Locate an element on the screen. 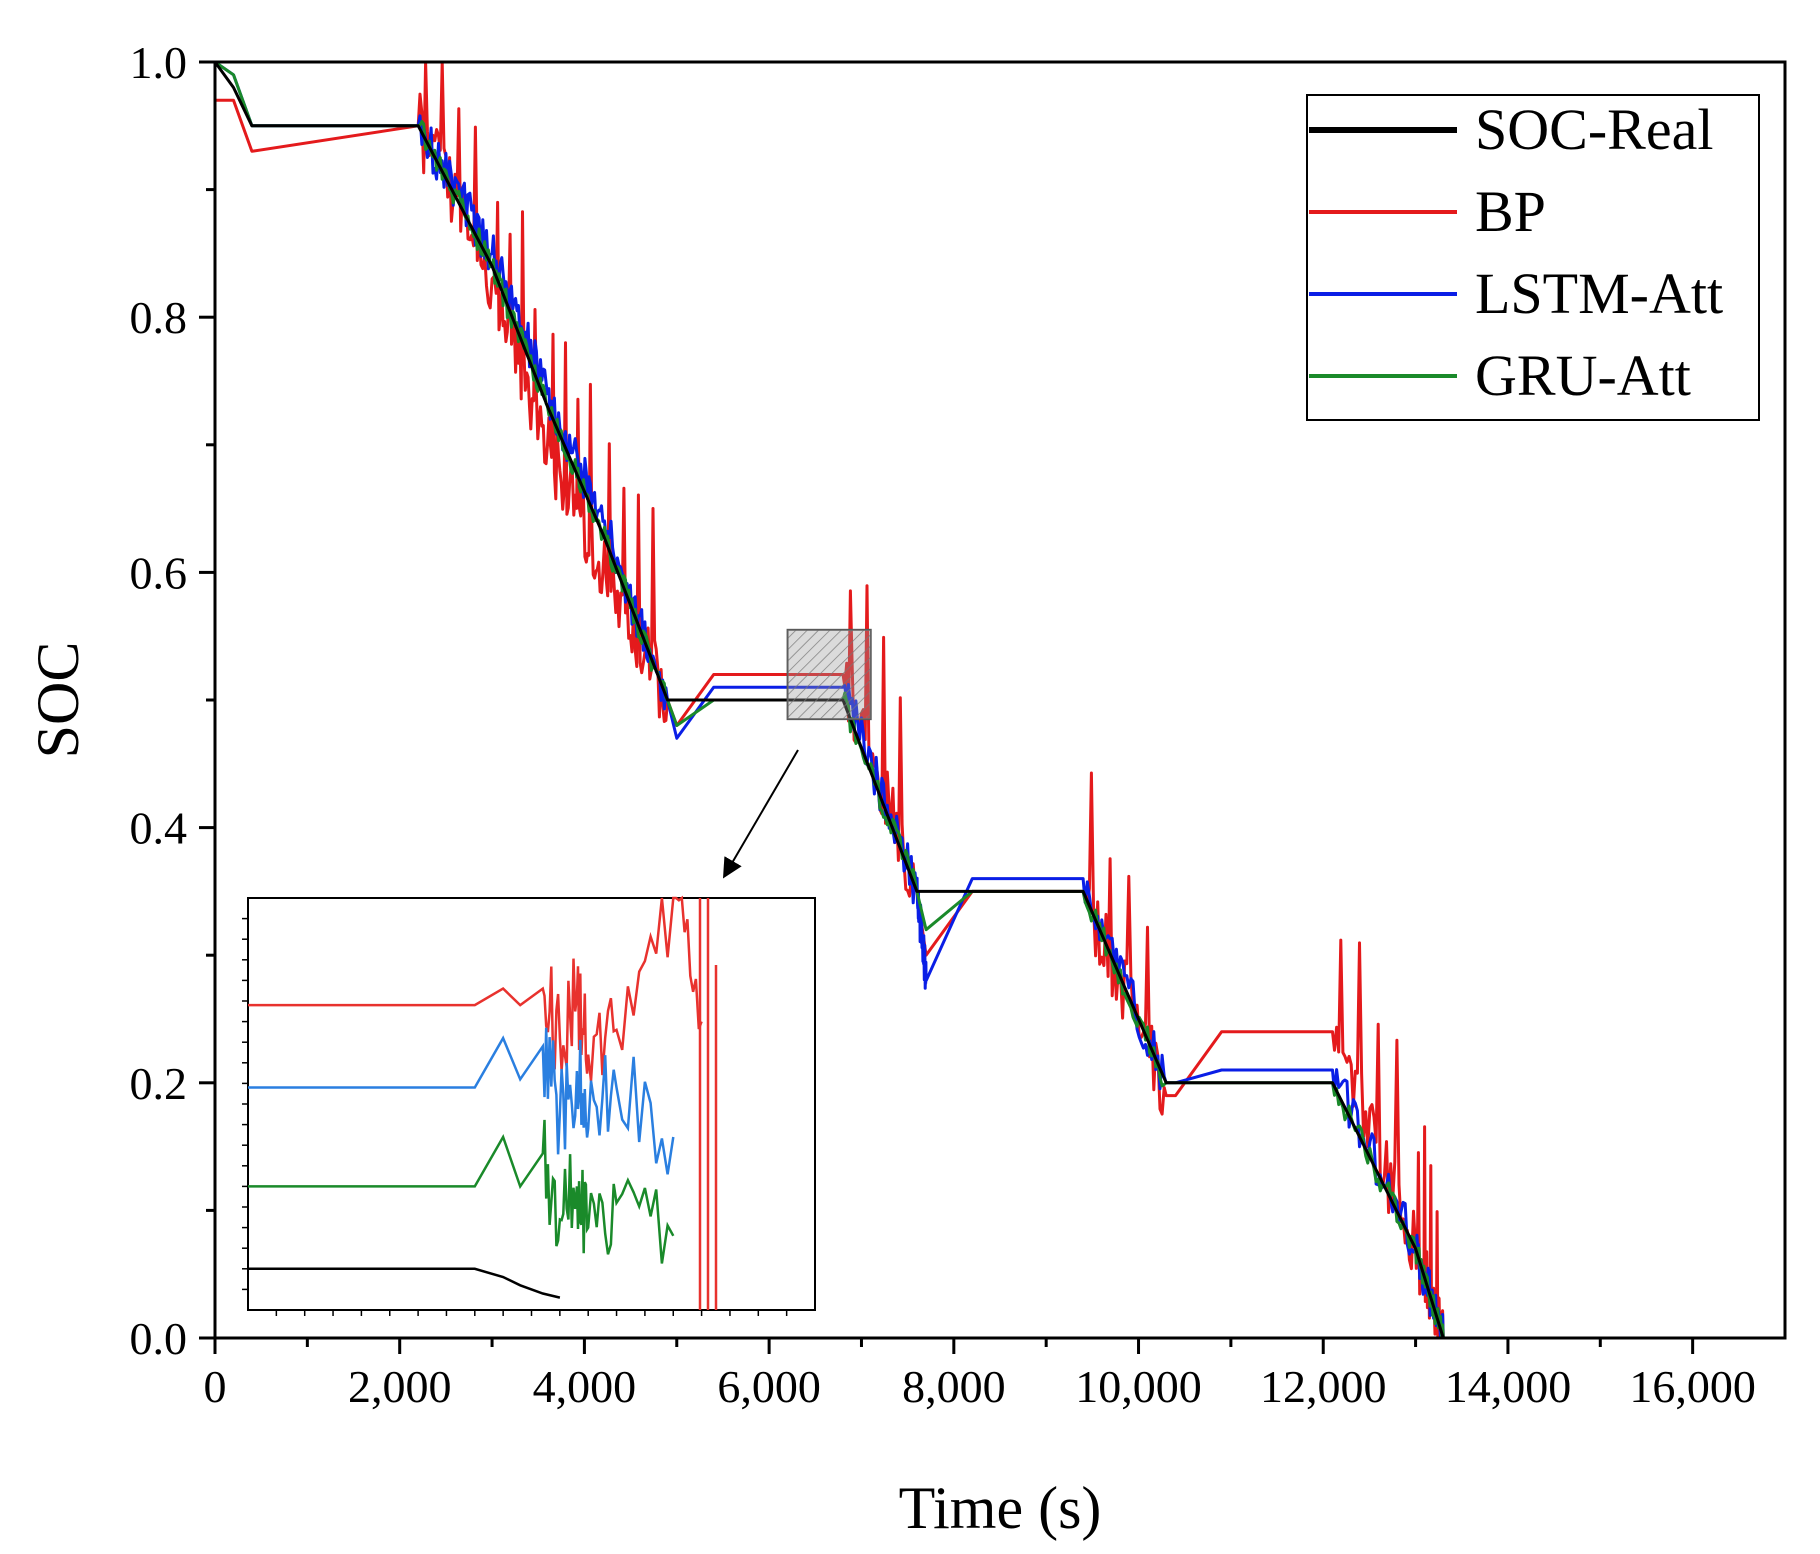 The height and width of the screenshot is (1554, 1820). y-axis-title: SOC is located at coordinates (58, 700).